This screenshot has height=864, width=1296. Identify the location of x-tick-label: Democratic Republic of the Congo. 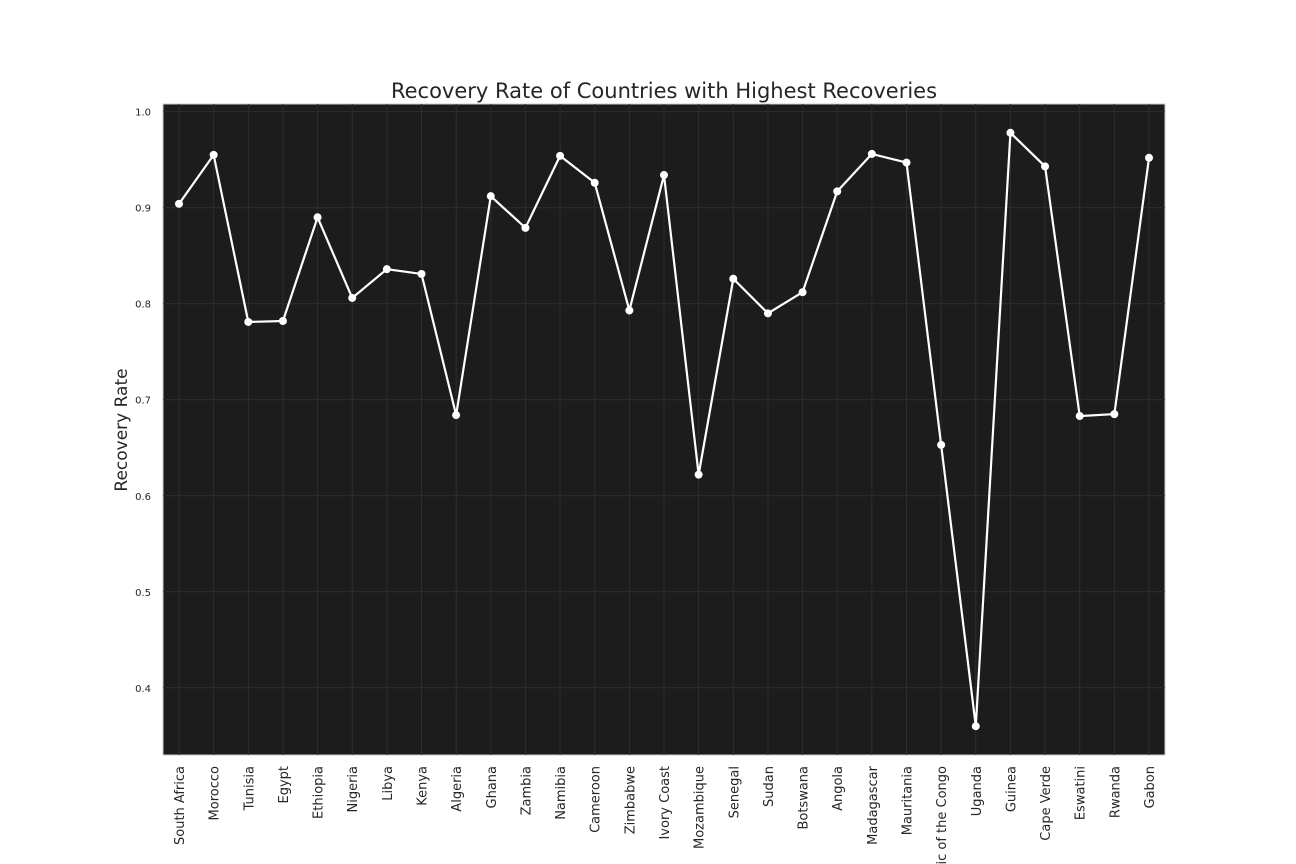
(942, 815).